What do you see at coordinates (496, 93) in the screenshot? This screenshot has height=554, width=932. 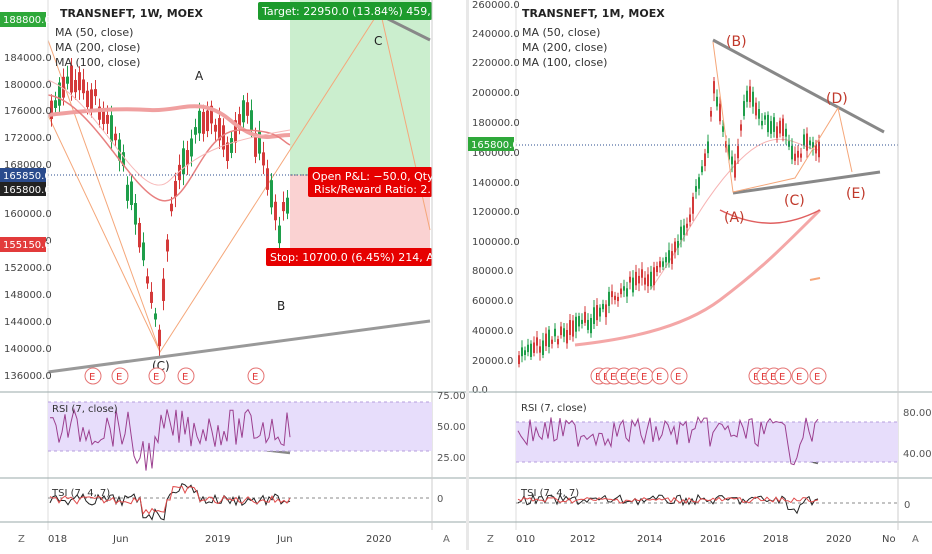 I see `right-price-tick: 200000.0` at bounding box center [496, 93].